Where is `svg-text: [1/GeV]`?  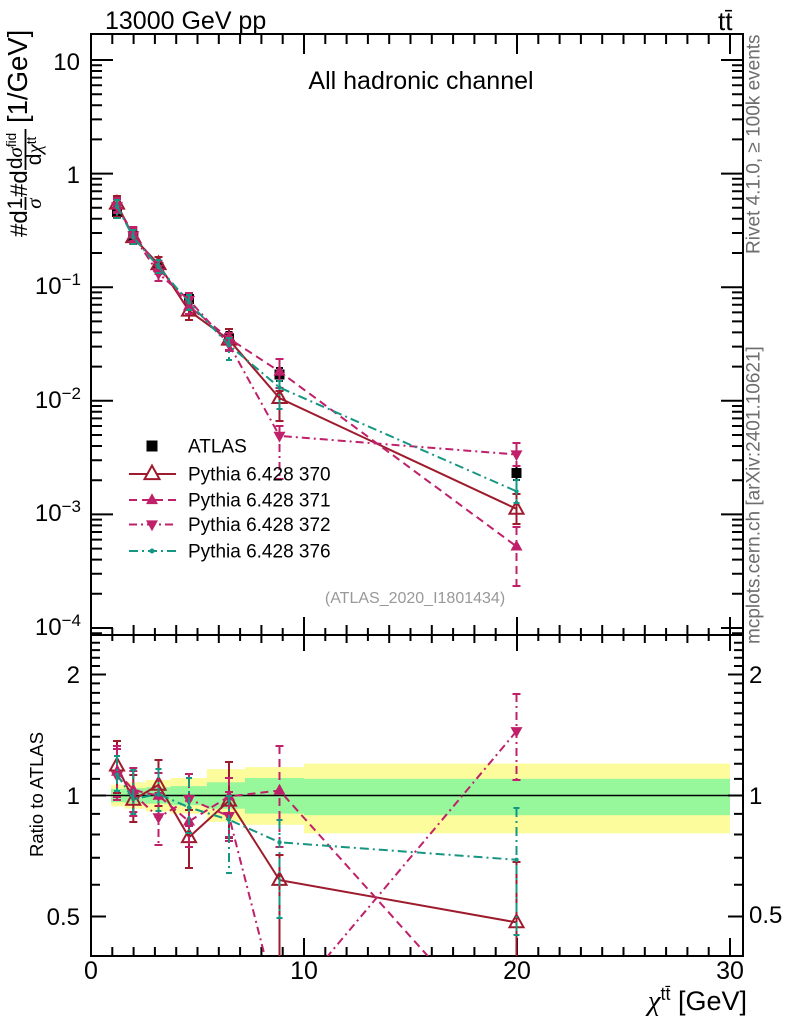
svg-text: [1/GeV] is located at coordinates (17, 76).